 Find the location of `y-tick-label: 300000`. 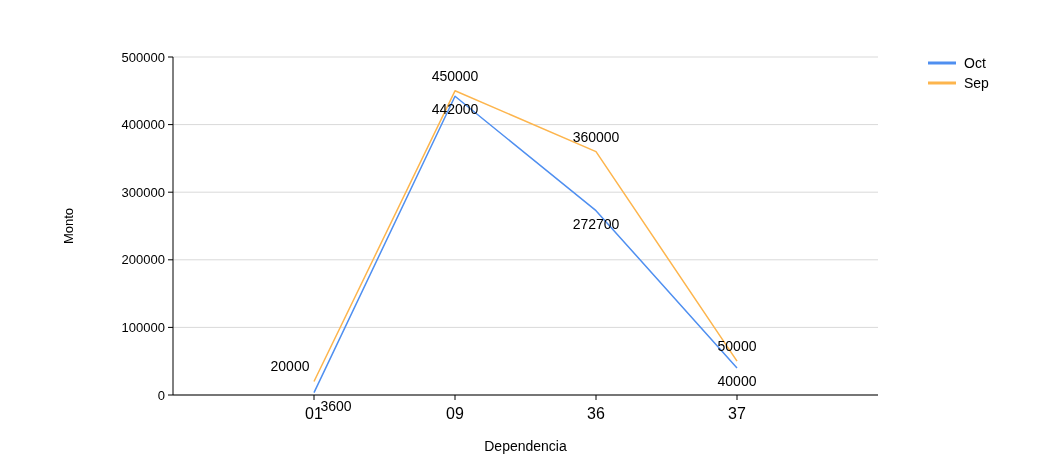

y-tick-label: 300000 is located at coordinates (143, 192).